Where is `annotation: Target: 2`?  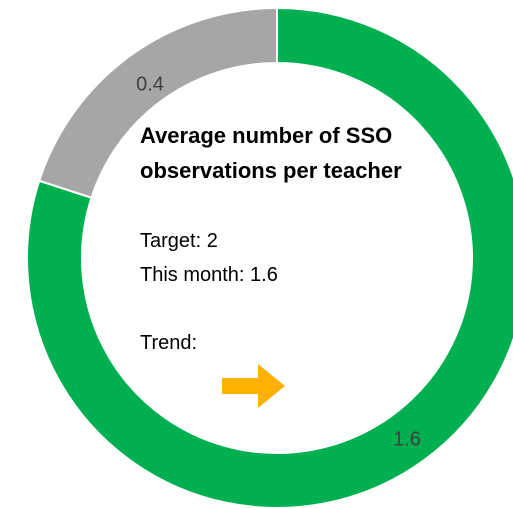 annotation: Target: 2 is located at coordinates (179, 241).